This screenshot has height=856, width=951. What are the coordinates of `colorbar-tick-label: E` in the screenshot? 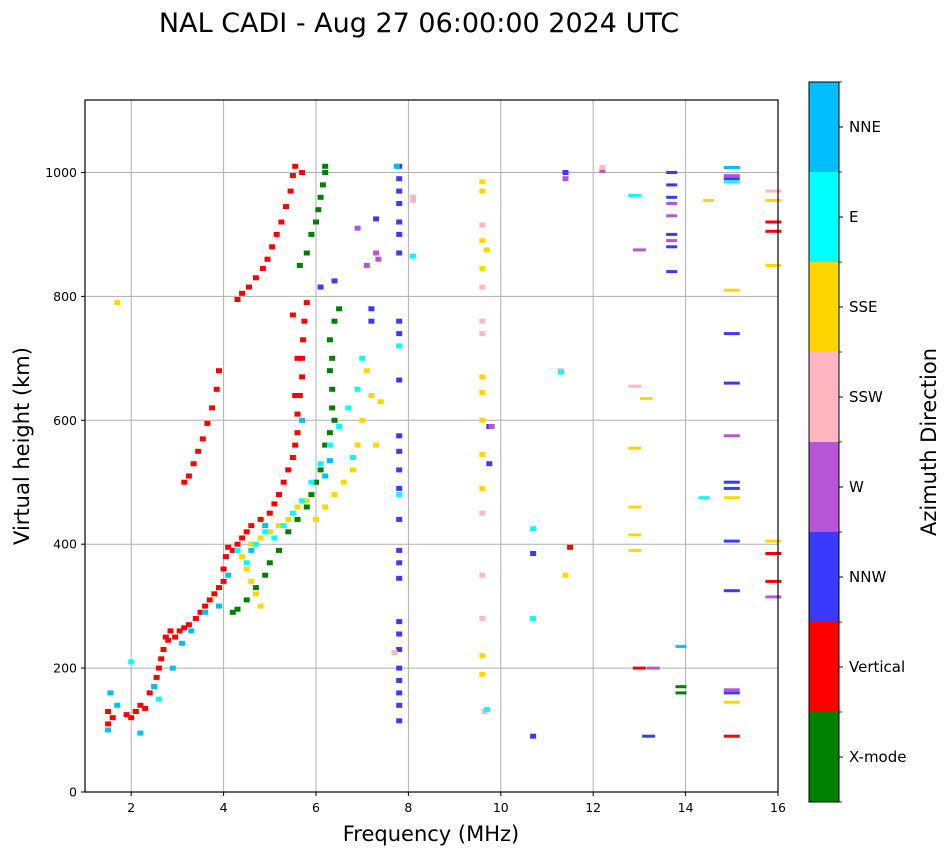 It's located at (853, 217).